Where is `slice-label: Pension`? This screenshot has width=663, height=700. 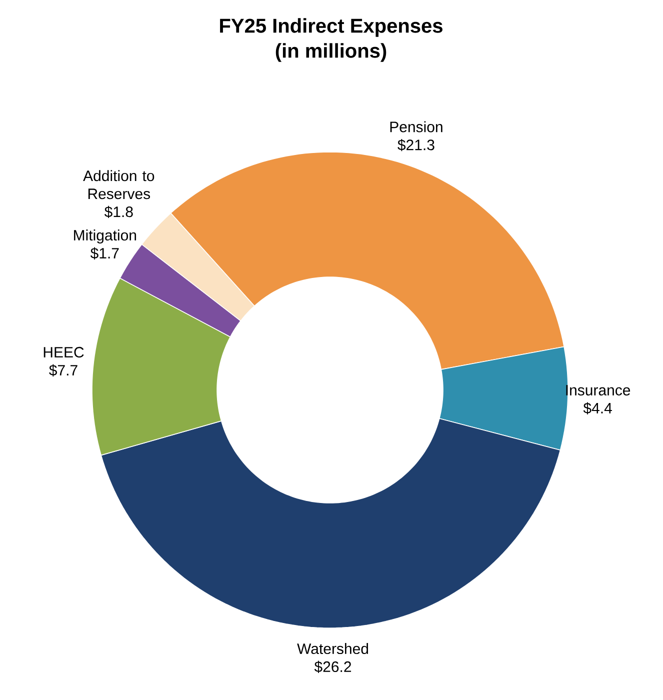 slice-label: Pension is located at coordinates (416, 126).